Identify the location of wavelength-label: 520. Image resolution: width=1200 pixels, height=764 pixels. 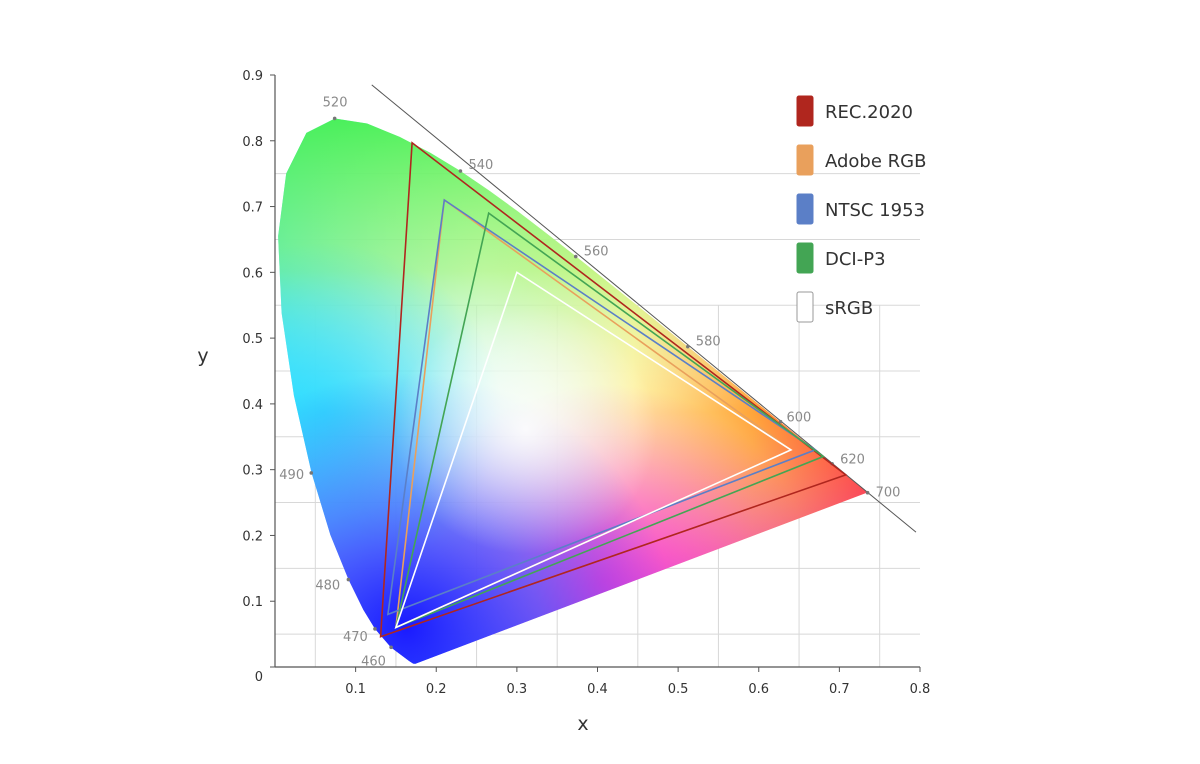
(335, 102).